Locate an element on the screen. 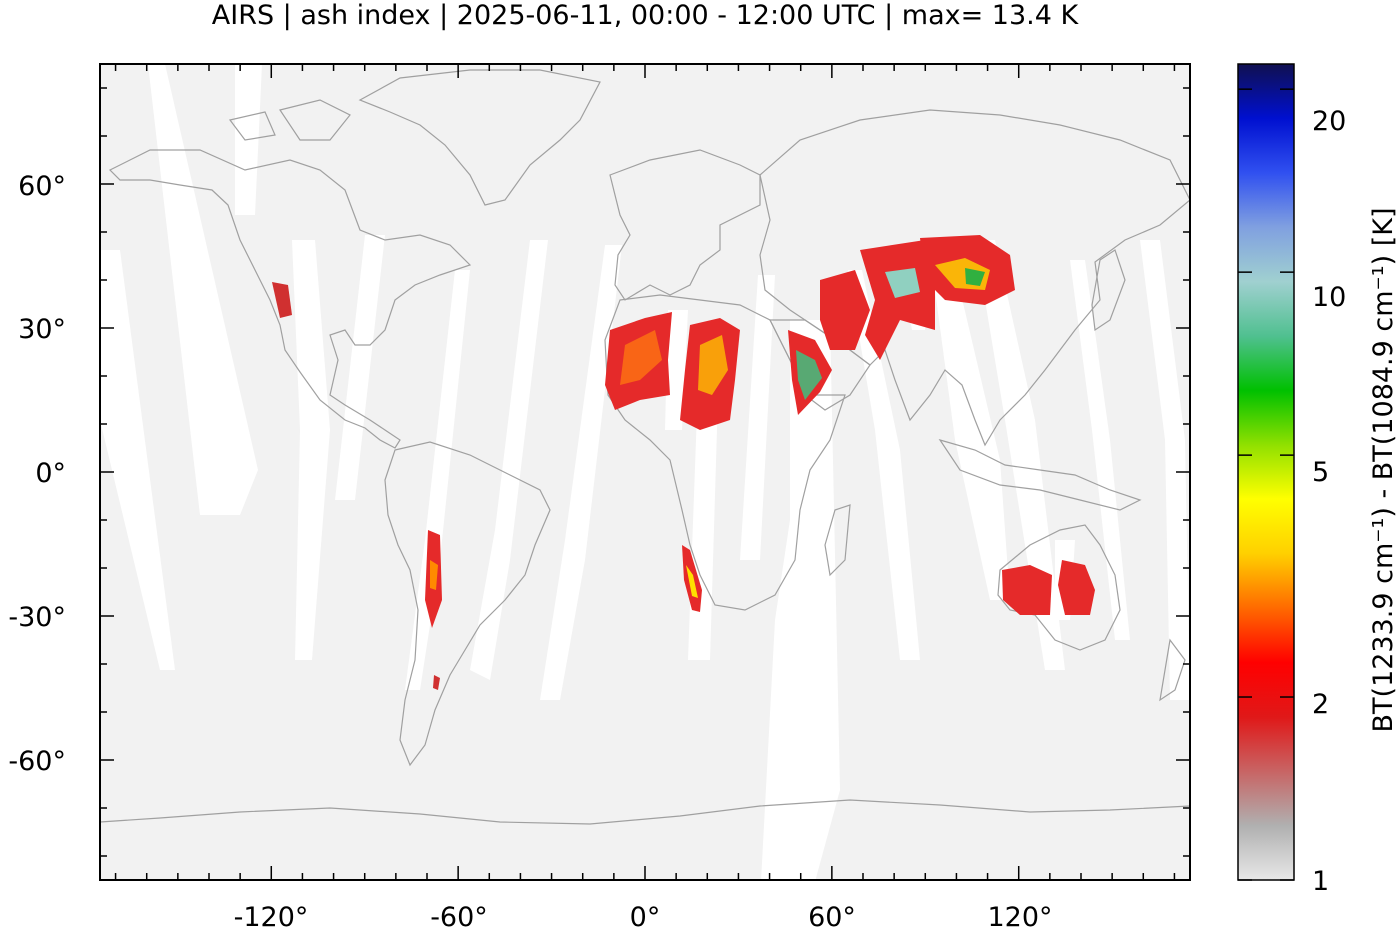 Image resolution: width=1400 pixels, height=930 pixels. lat-tick-label: -30° is located at coordinates (37, 617).